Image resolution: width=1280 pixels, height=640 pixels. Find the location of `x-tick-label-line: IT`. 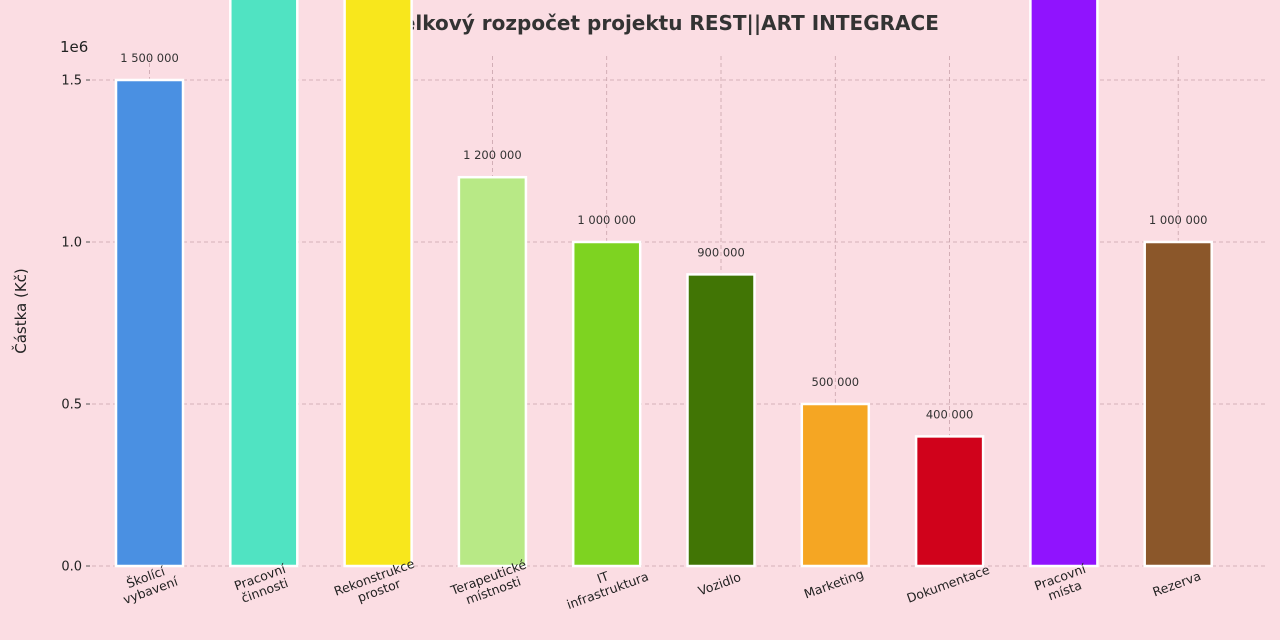

x-tick-label-line: IT is located at coordinates (603, 577).